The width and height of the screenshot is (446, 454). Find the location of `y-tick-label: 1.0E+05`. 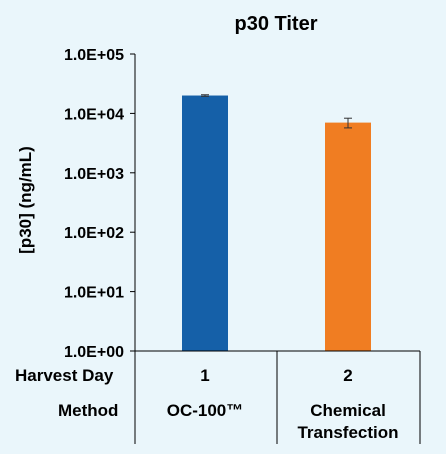

y-tick-label: 1.0E+05 is located at coordinates (94, 55).